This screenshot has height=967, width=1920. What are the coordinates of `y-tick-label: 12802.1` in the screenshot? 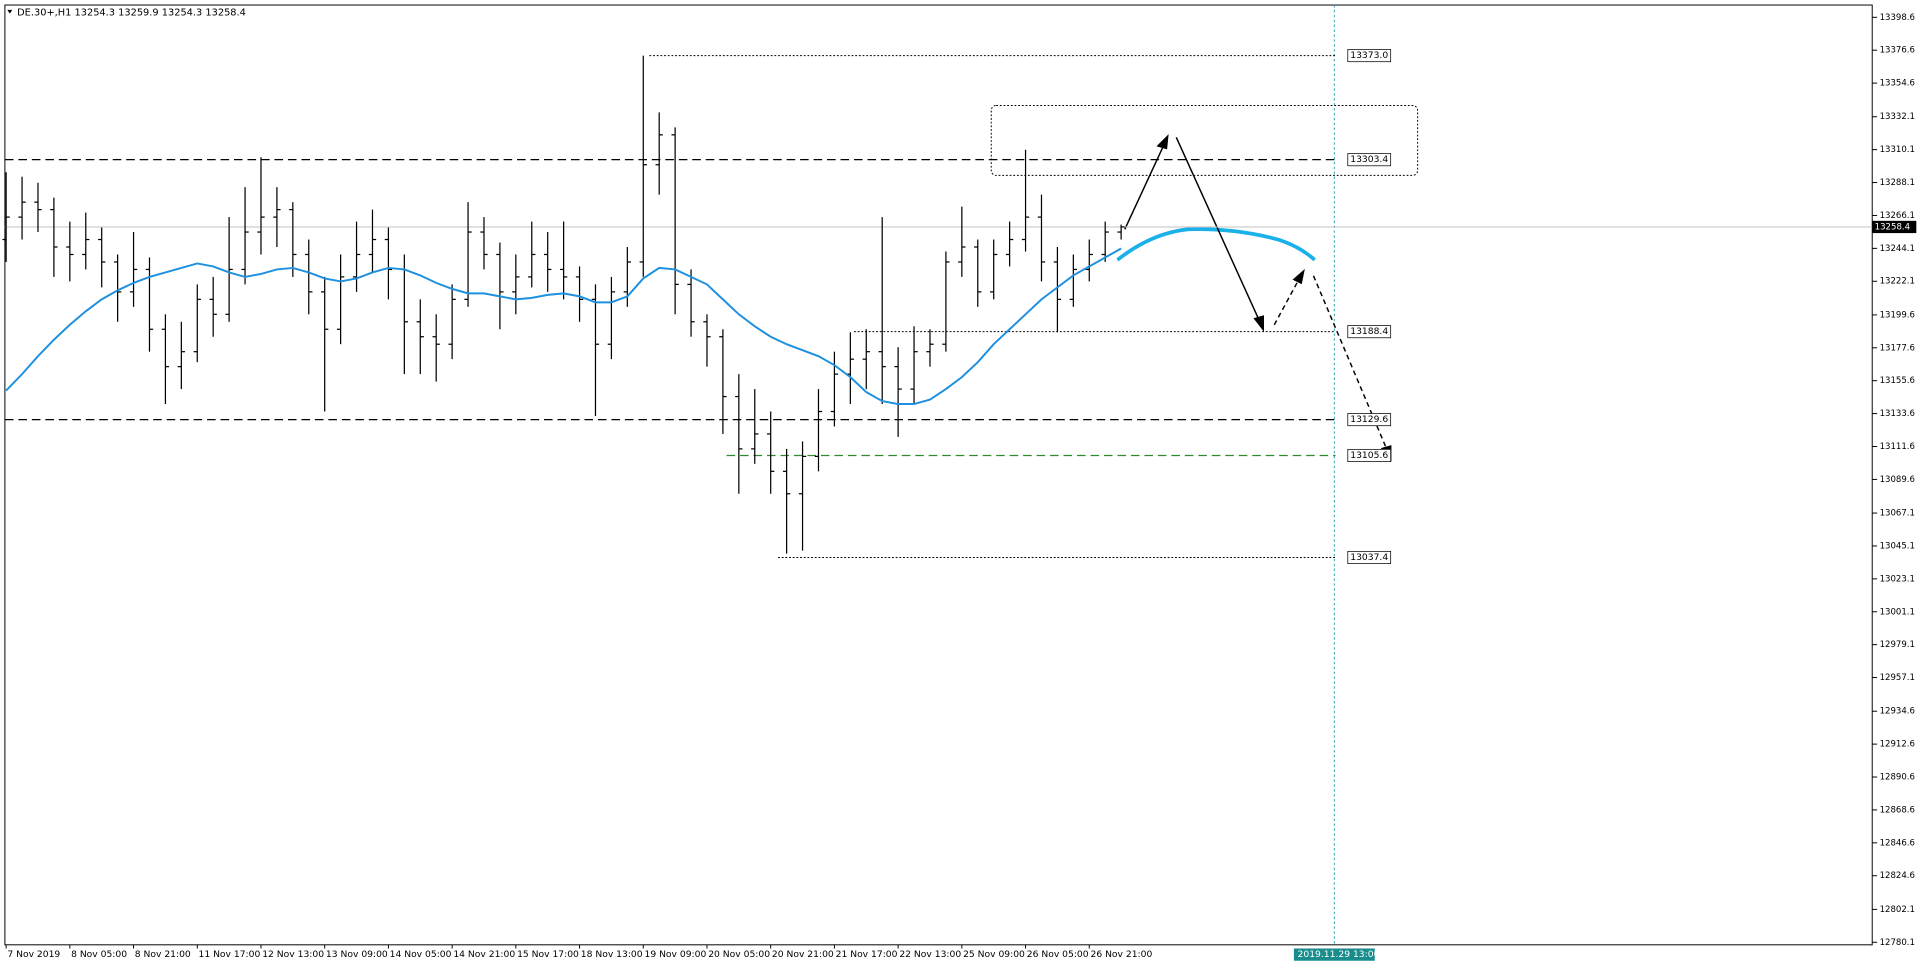 It's located at (1897, 910).